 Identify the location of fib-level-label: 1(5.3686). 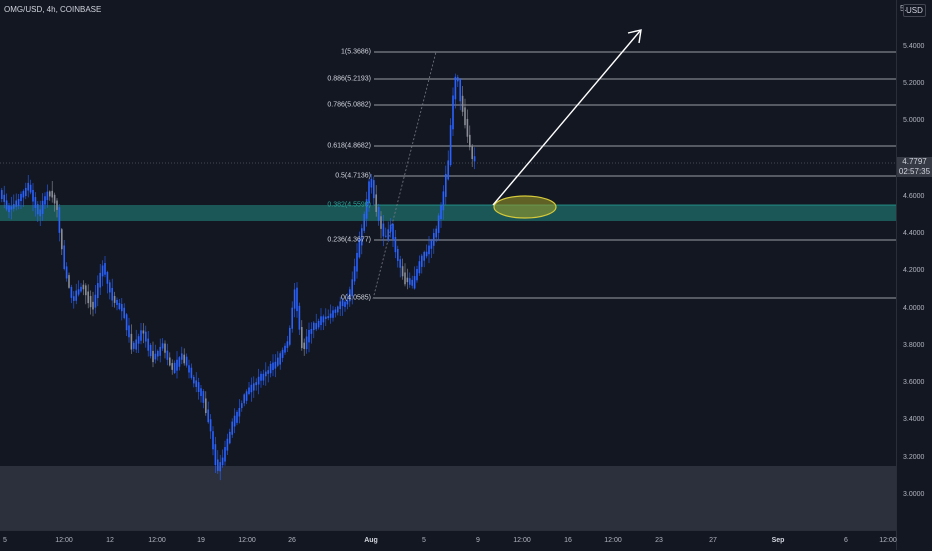
(356, 52).